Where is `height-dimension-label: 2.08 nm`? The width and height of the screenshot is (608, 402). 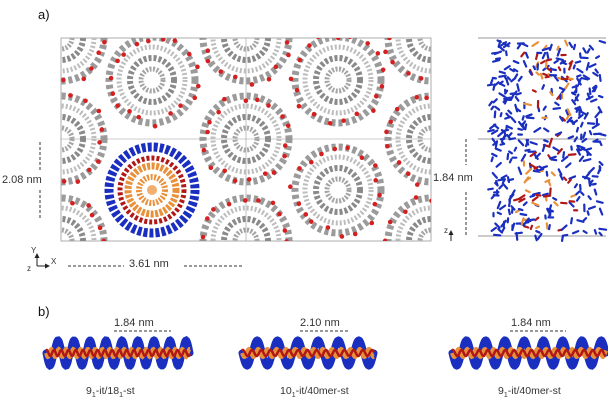 height-dimension-label: 2.08 nm is located at coordinates (22, 180).